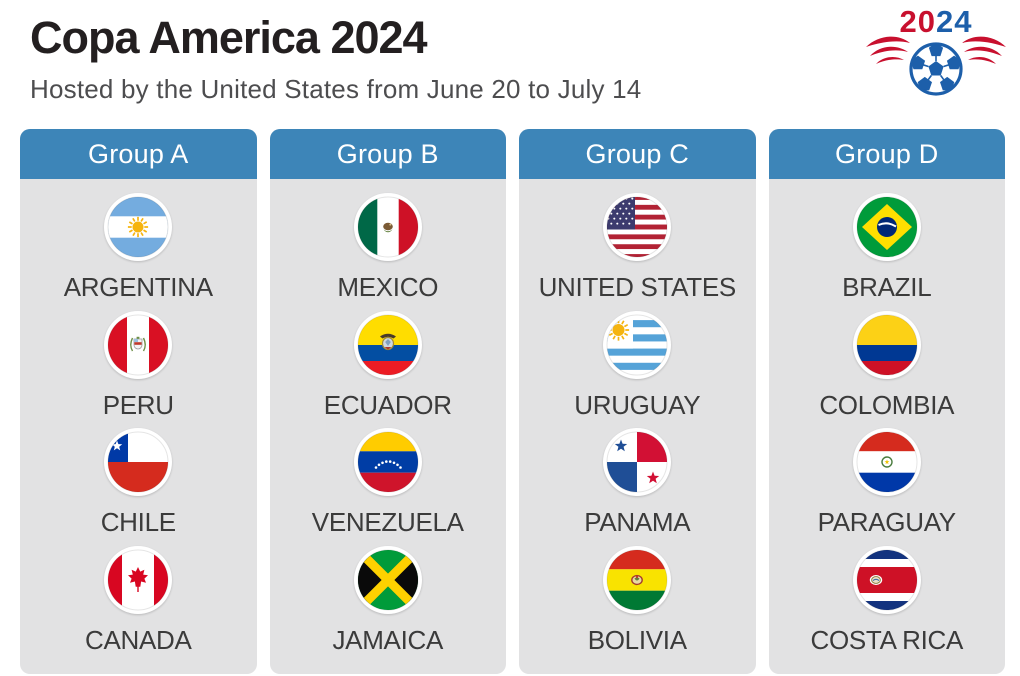 The height and width of the screenshot is (676, 1020). I want to click on team-name: VENEZUELA, so click(387, 522).